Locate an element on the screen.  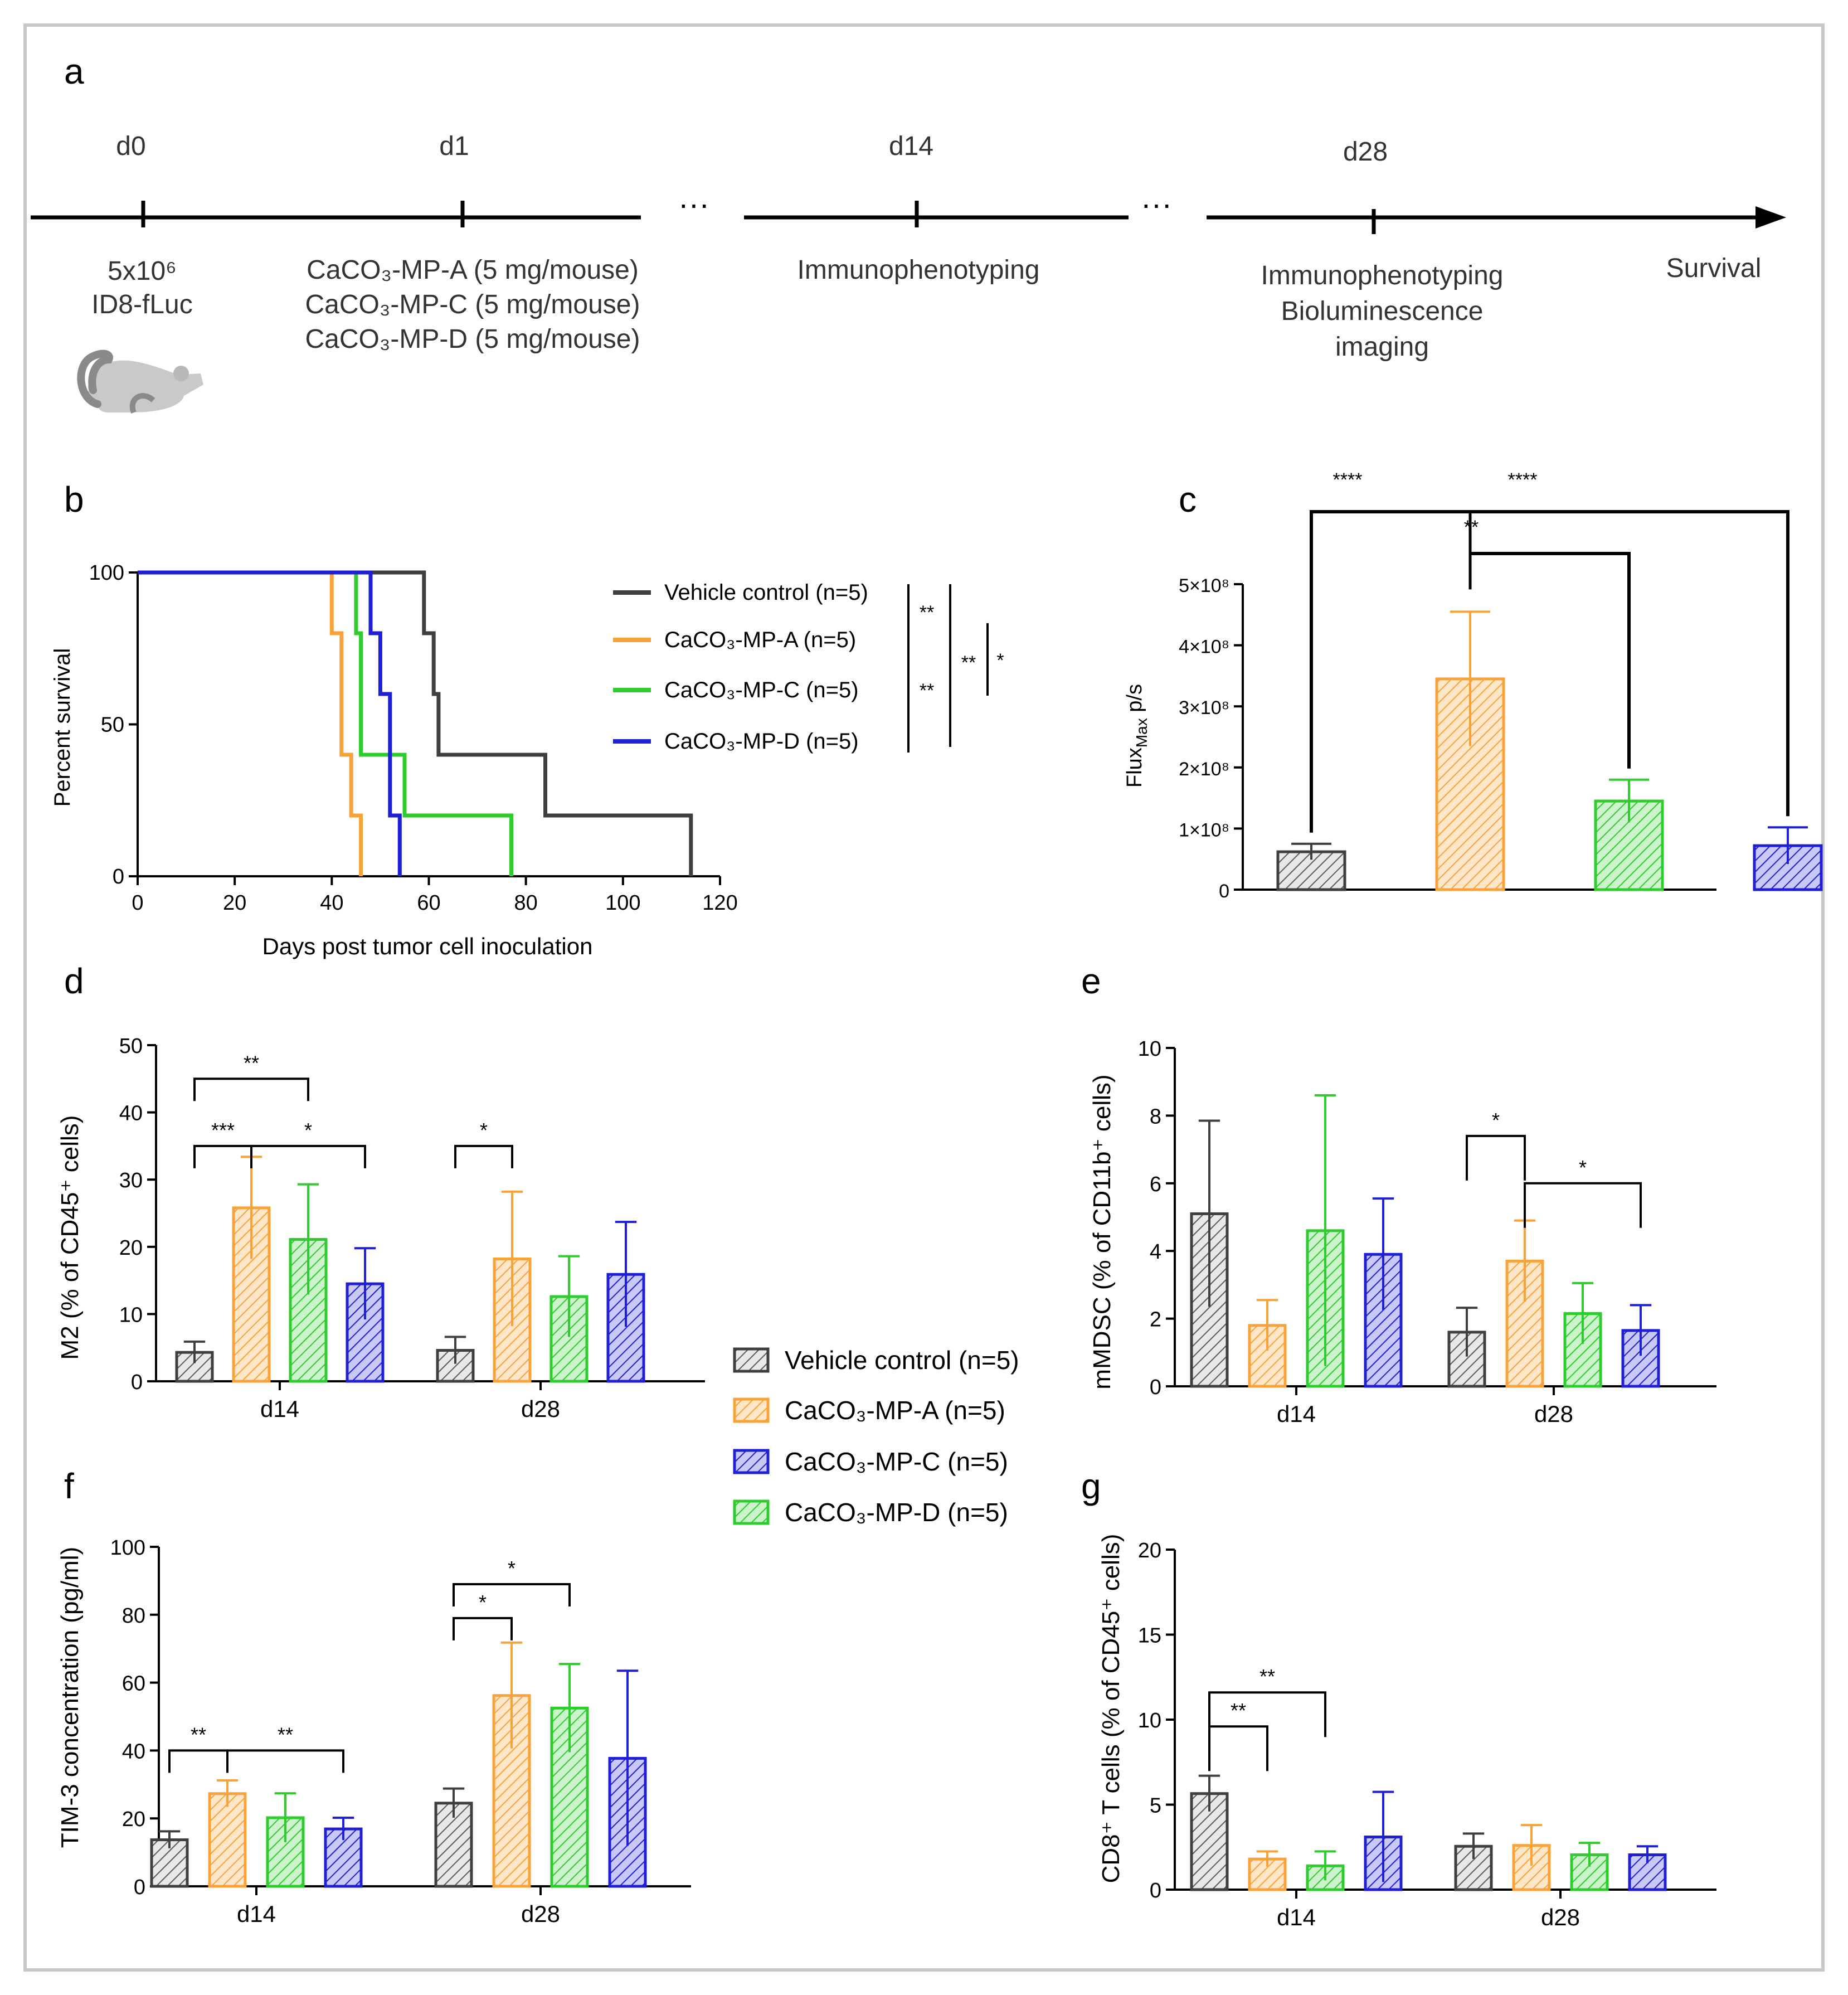
km-x-tick-label: 100 is located at coordinates (623, 903).